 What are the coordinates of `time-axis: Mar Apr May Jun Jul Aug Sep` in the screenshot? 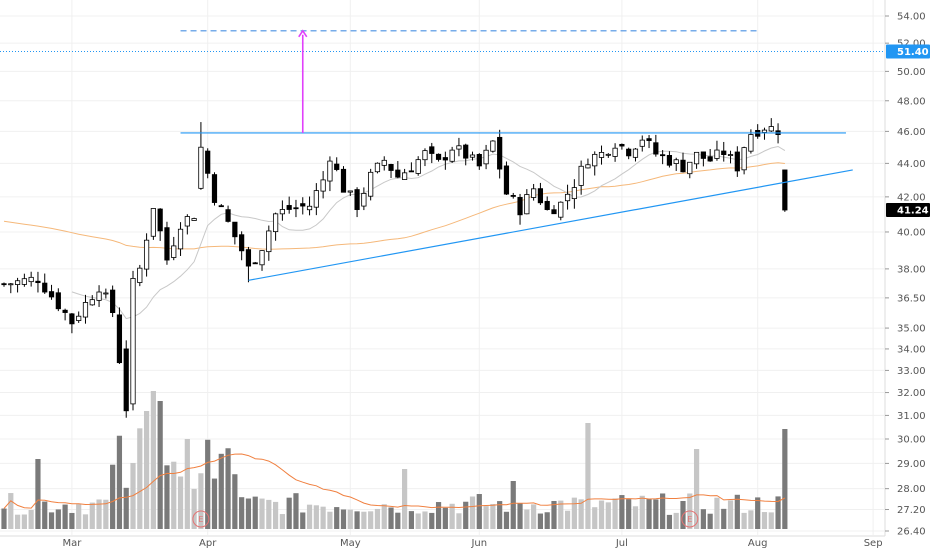 It's located at (466, 542).